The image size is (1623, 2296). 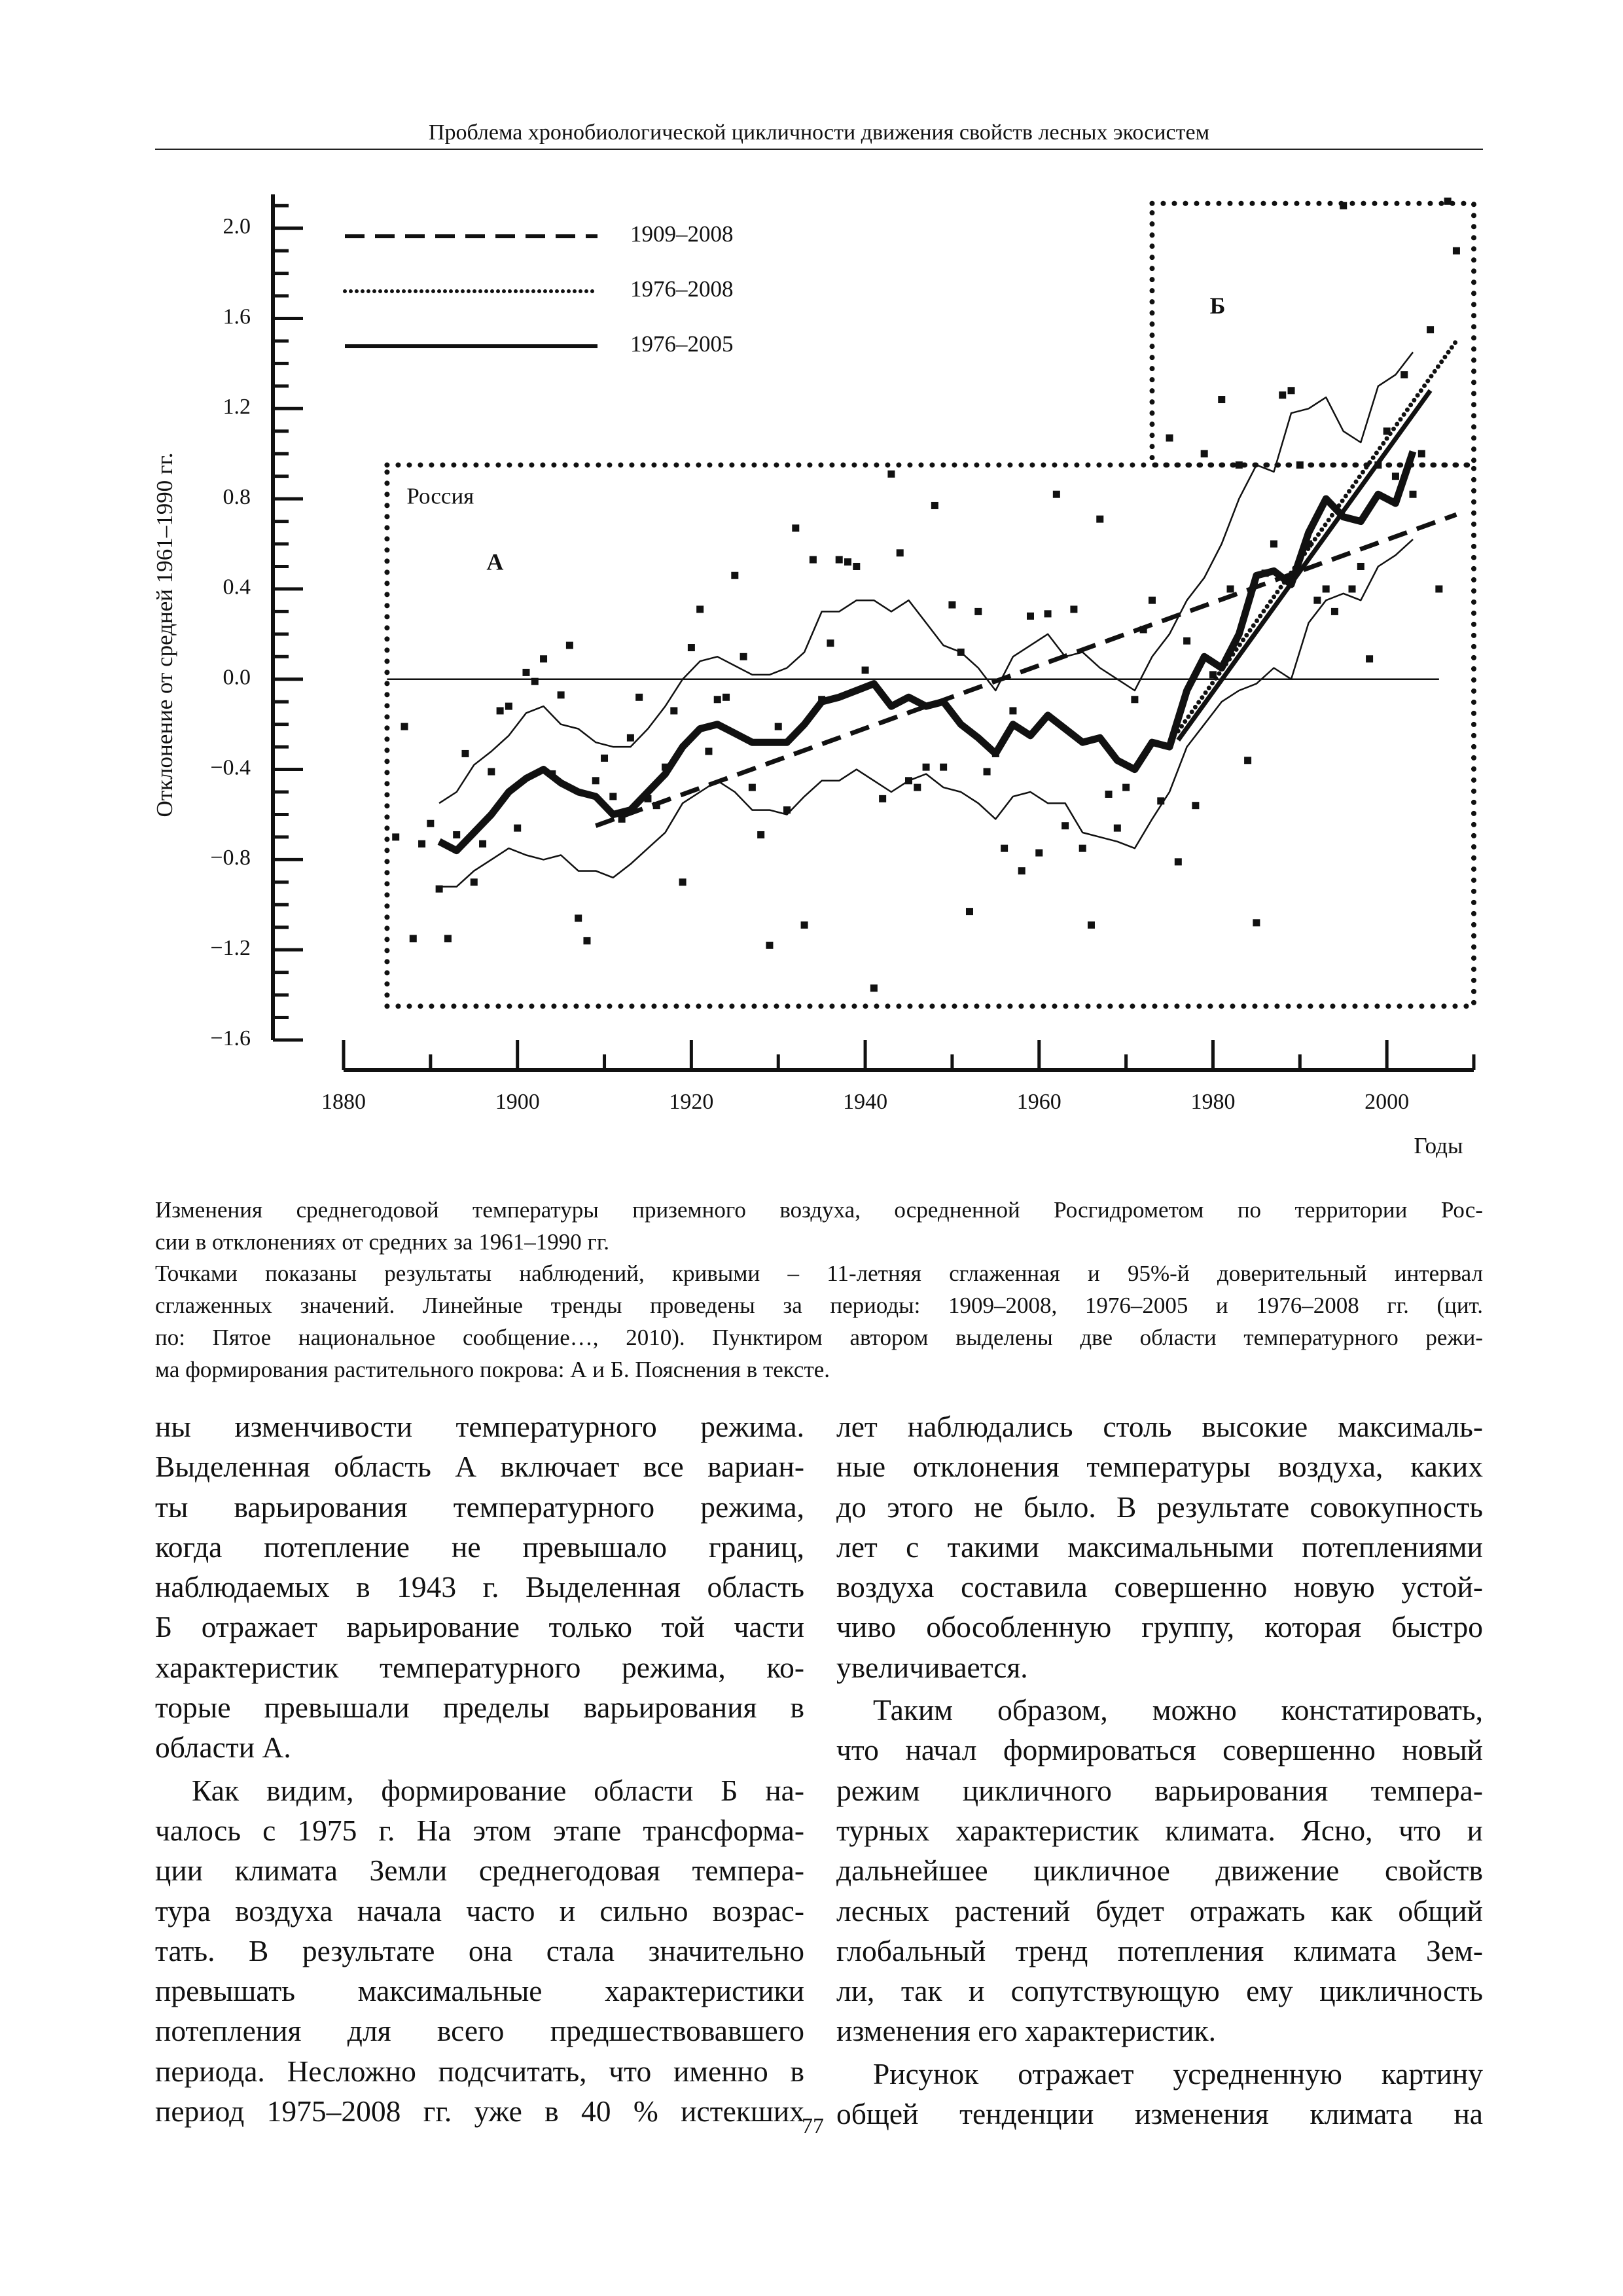 I want to click on text-line: области А., so click(x=223, y=1748).